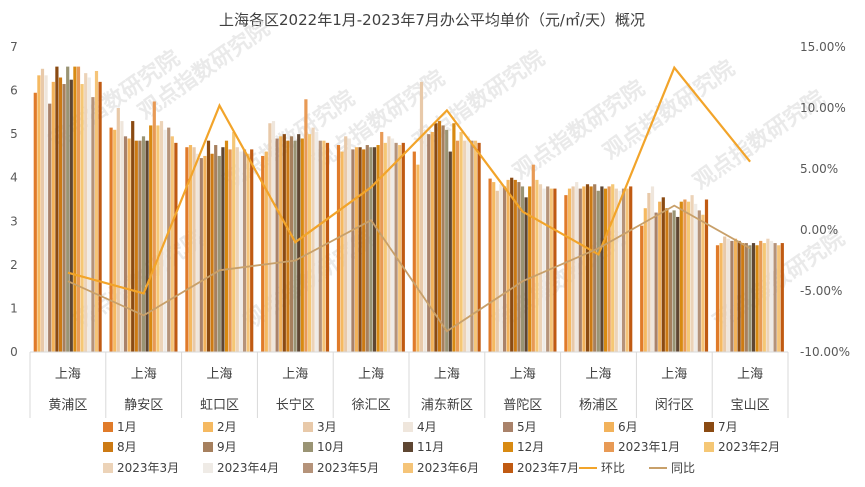  What do you see at coordinates (14, 221) in the screenshot?
I see `y-left-tick-label: 3` at bounding box center [14, 221].